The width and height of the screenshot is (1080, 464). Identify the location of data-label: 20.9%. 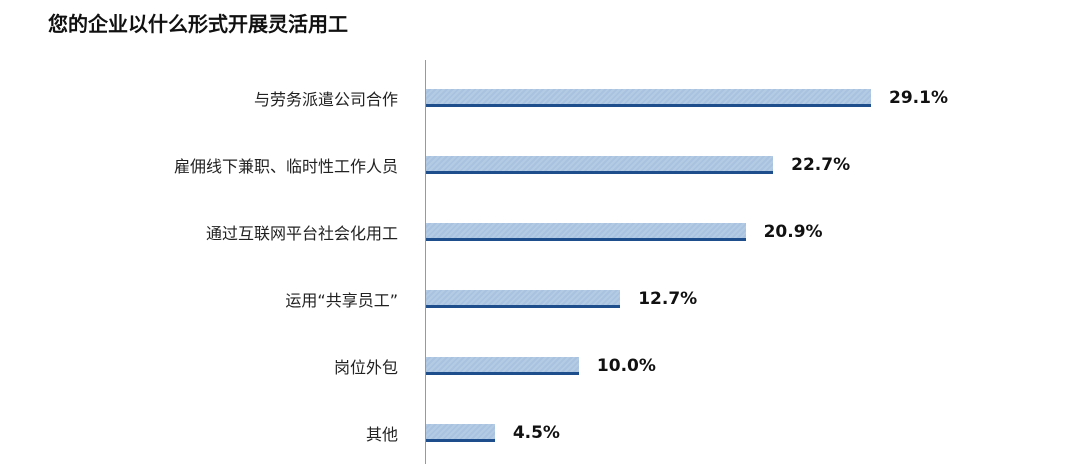
(793, 232).